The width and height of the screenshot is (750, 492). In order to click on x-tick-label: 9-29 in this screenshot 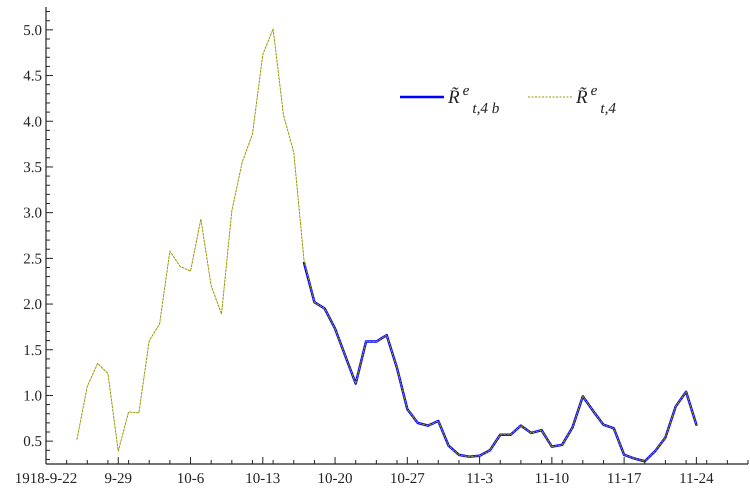, I will do `click(118, 479)`.